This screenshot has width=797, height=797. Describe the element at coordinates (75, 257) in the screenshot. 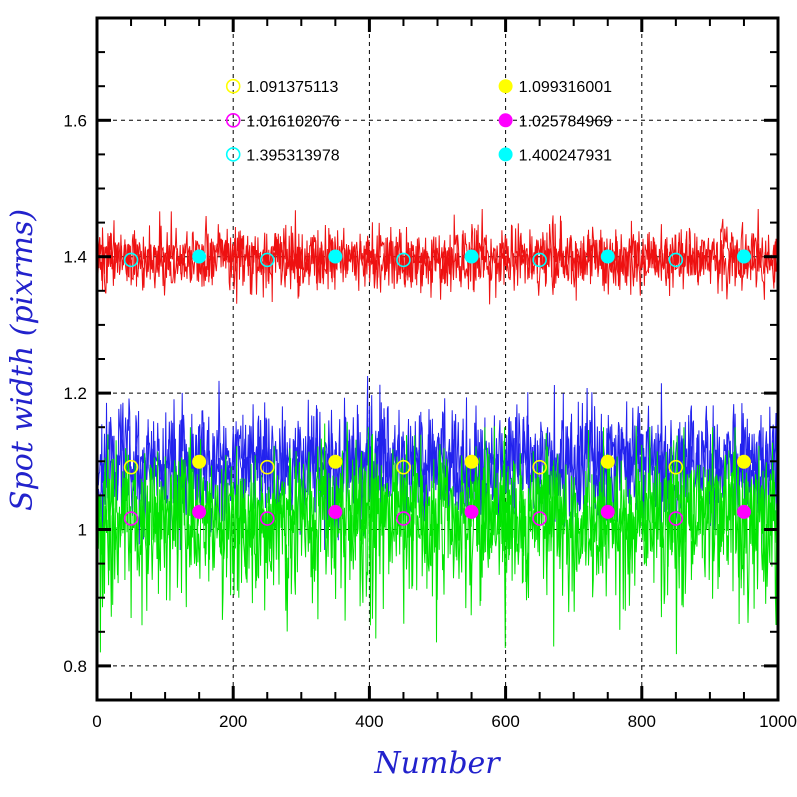

I see `y-tick-label: 1.4` at that location.